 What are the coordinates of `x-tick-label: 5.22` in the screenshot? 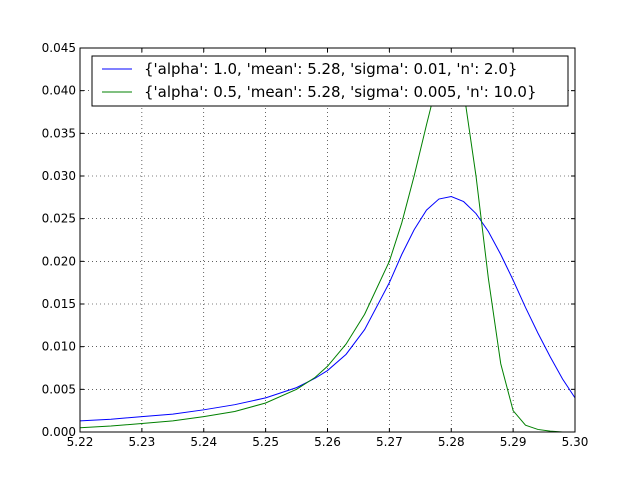 It's located at (80, 442).